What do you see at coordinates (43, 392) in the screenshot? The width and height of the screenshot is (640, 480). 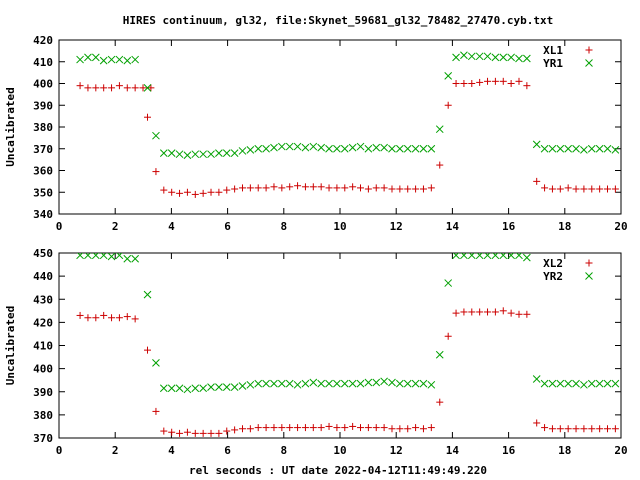 I see `y-tick-label: 390` at bounding box center [43, 392].